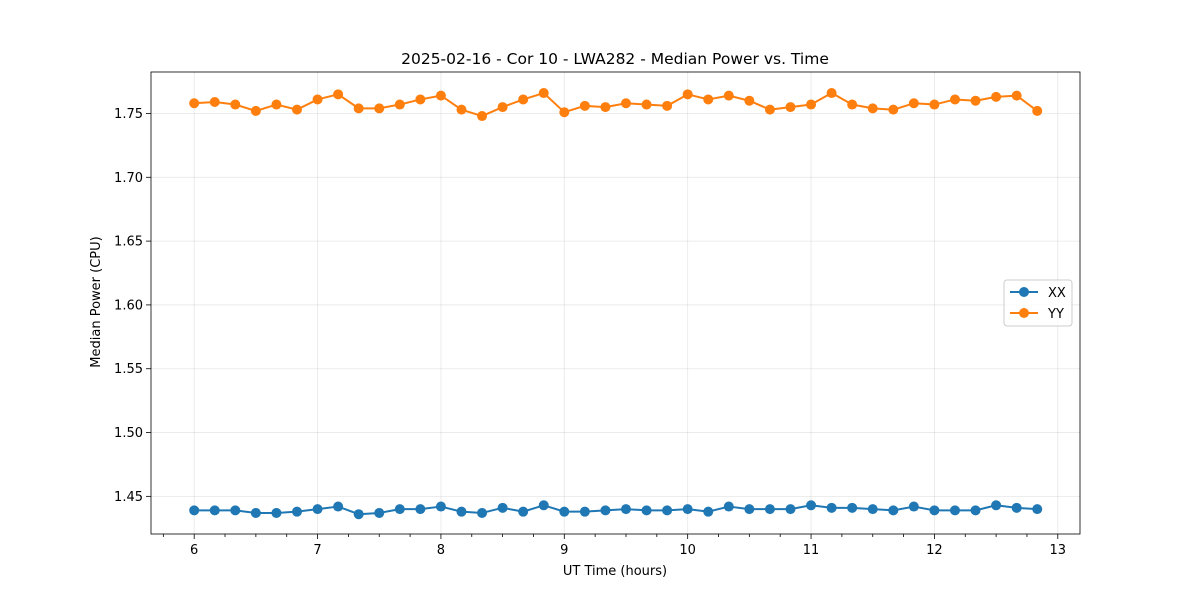 This screenshot has height=600, width=1200. I want to click on x-tick-label: 9, so click(564, 550).